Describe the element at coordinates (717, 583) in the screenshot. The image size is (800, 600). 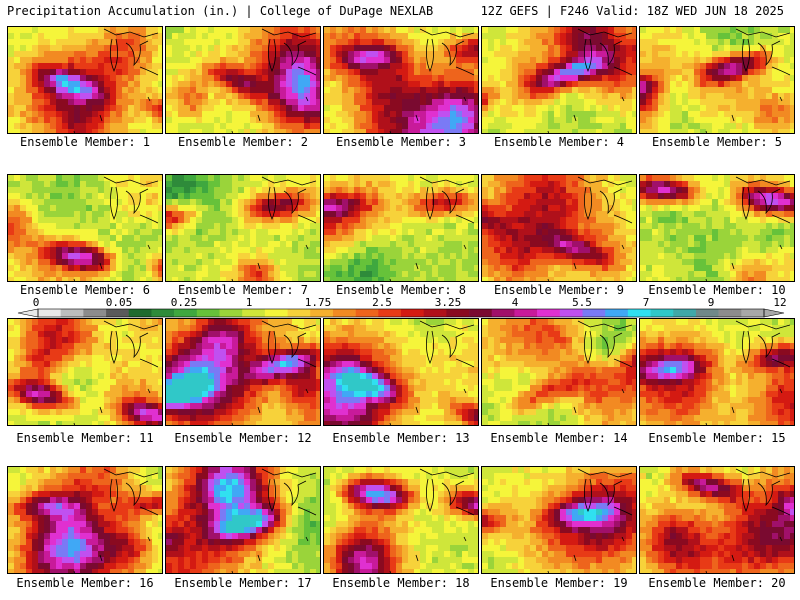
I see `member-label: Ensemble Member: 20` at that location.